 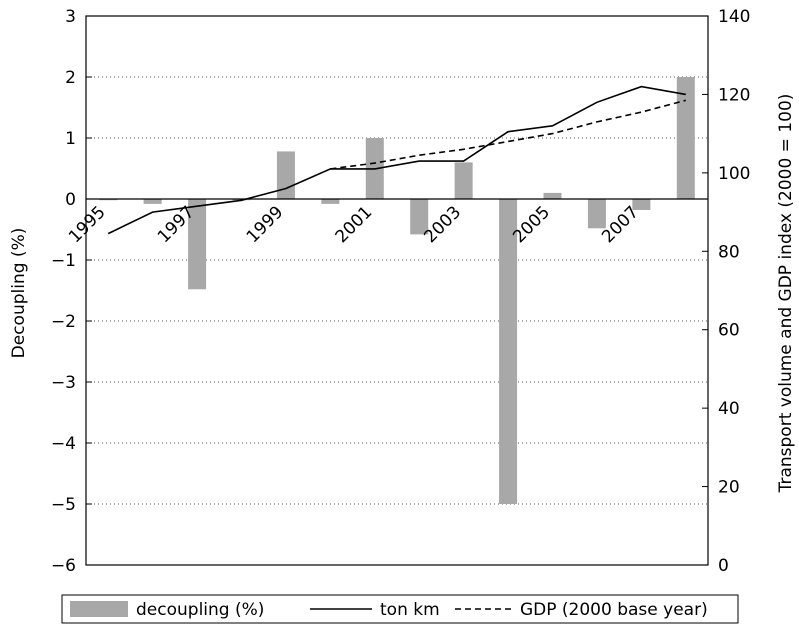 What do you see at coordinates (71, 291) in the screenshot?
I see `left-axis: 3 2 1 0 −1 −2 −3 −4 −5 −6` at bounding box center [71, 291].